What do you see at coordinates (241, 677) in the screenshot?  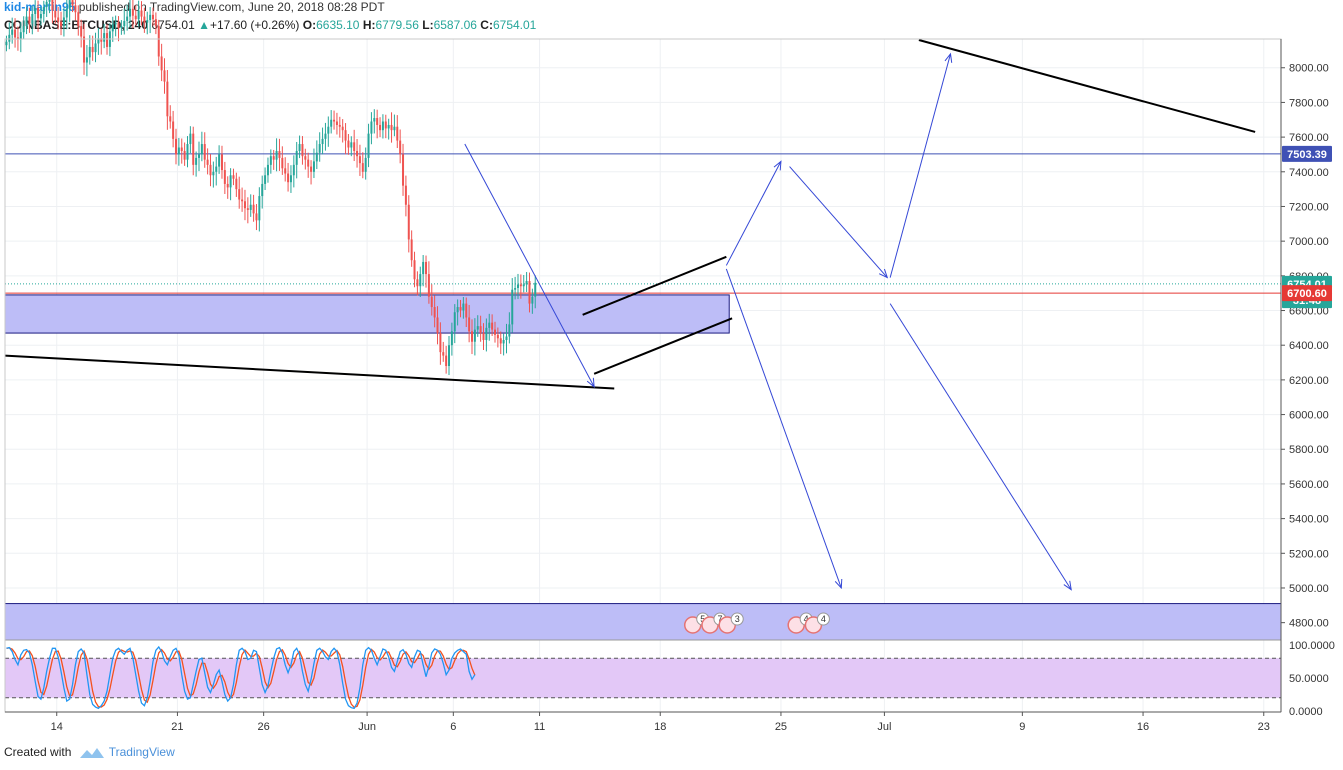 I see `stoch-k-line` at bounding box center [241, 677].